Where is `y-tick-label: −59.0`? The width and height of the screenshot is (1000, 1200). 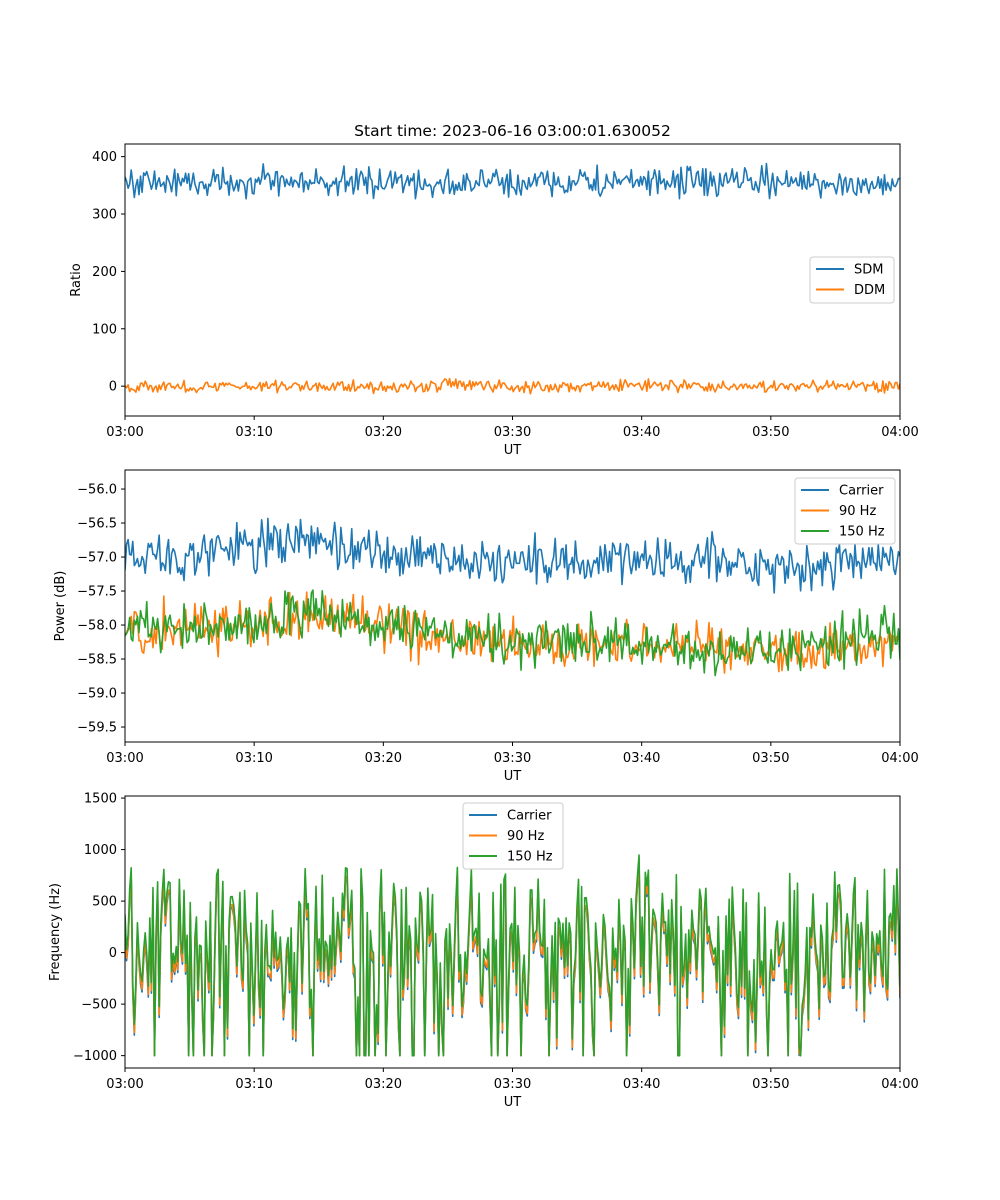 y-tick-label: −59.0 is located at coordinates (97, 694).